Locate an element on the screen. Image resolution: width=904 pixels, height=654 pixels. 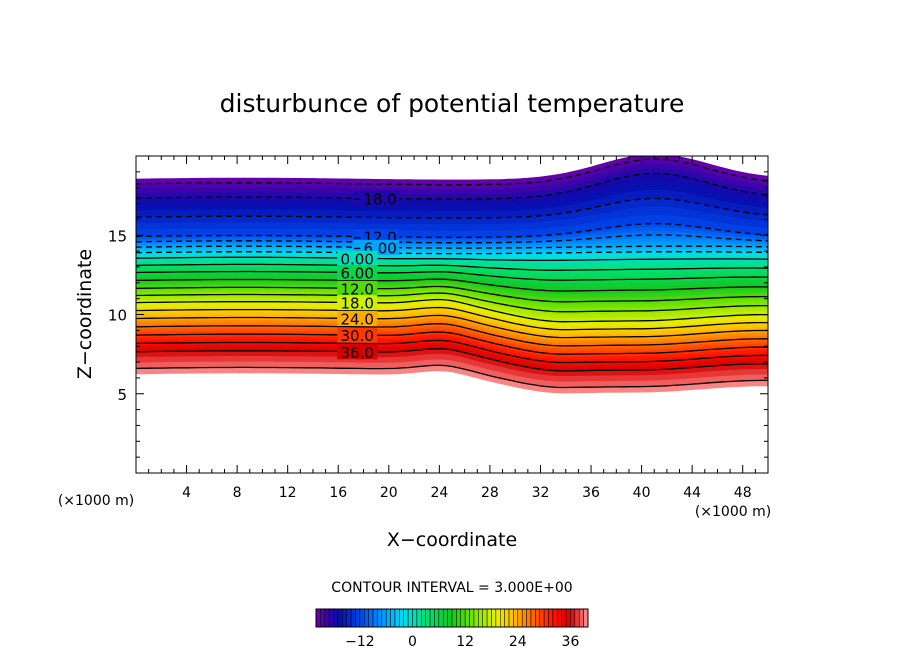
colorbar-frame is located at coordinates (452, 618).